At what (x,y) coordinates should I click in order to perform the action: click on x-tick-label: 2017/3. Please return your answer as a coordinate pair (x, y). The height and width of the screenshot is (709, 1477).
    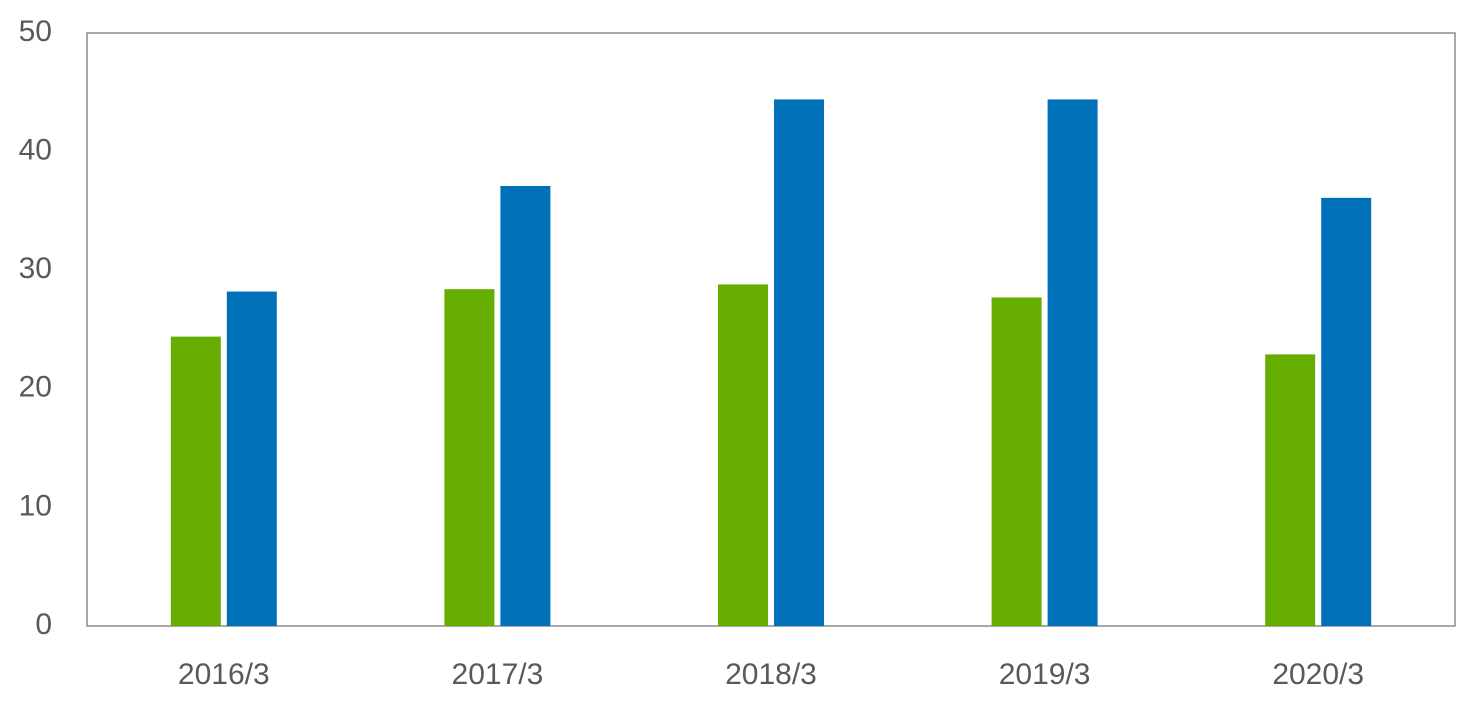
    Looking at the image, I should click on (498, 674).